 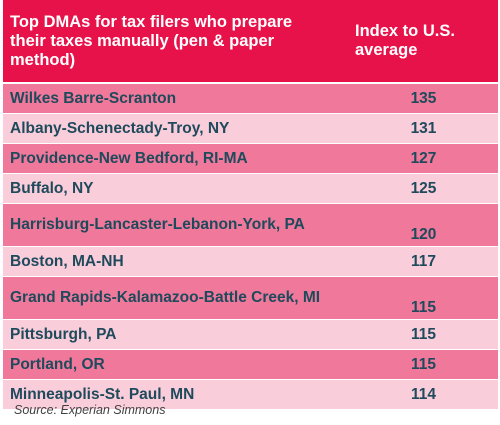 What do you see at coordinates (415, 127) in the screenshot?
I see `index-value-cell: 131` at bounding box center [415, 127].